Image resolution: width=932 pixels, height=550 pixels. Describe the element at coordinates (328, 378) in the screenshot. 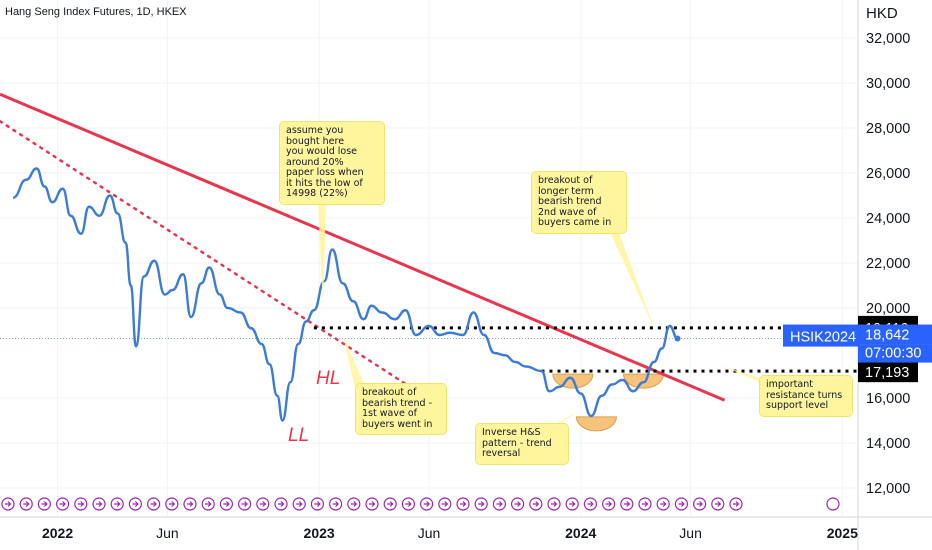

I see `hl-label: HL` at that location.